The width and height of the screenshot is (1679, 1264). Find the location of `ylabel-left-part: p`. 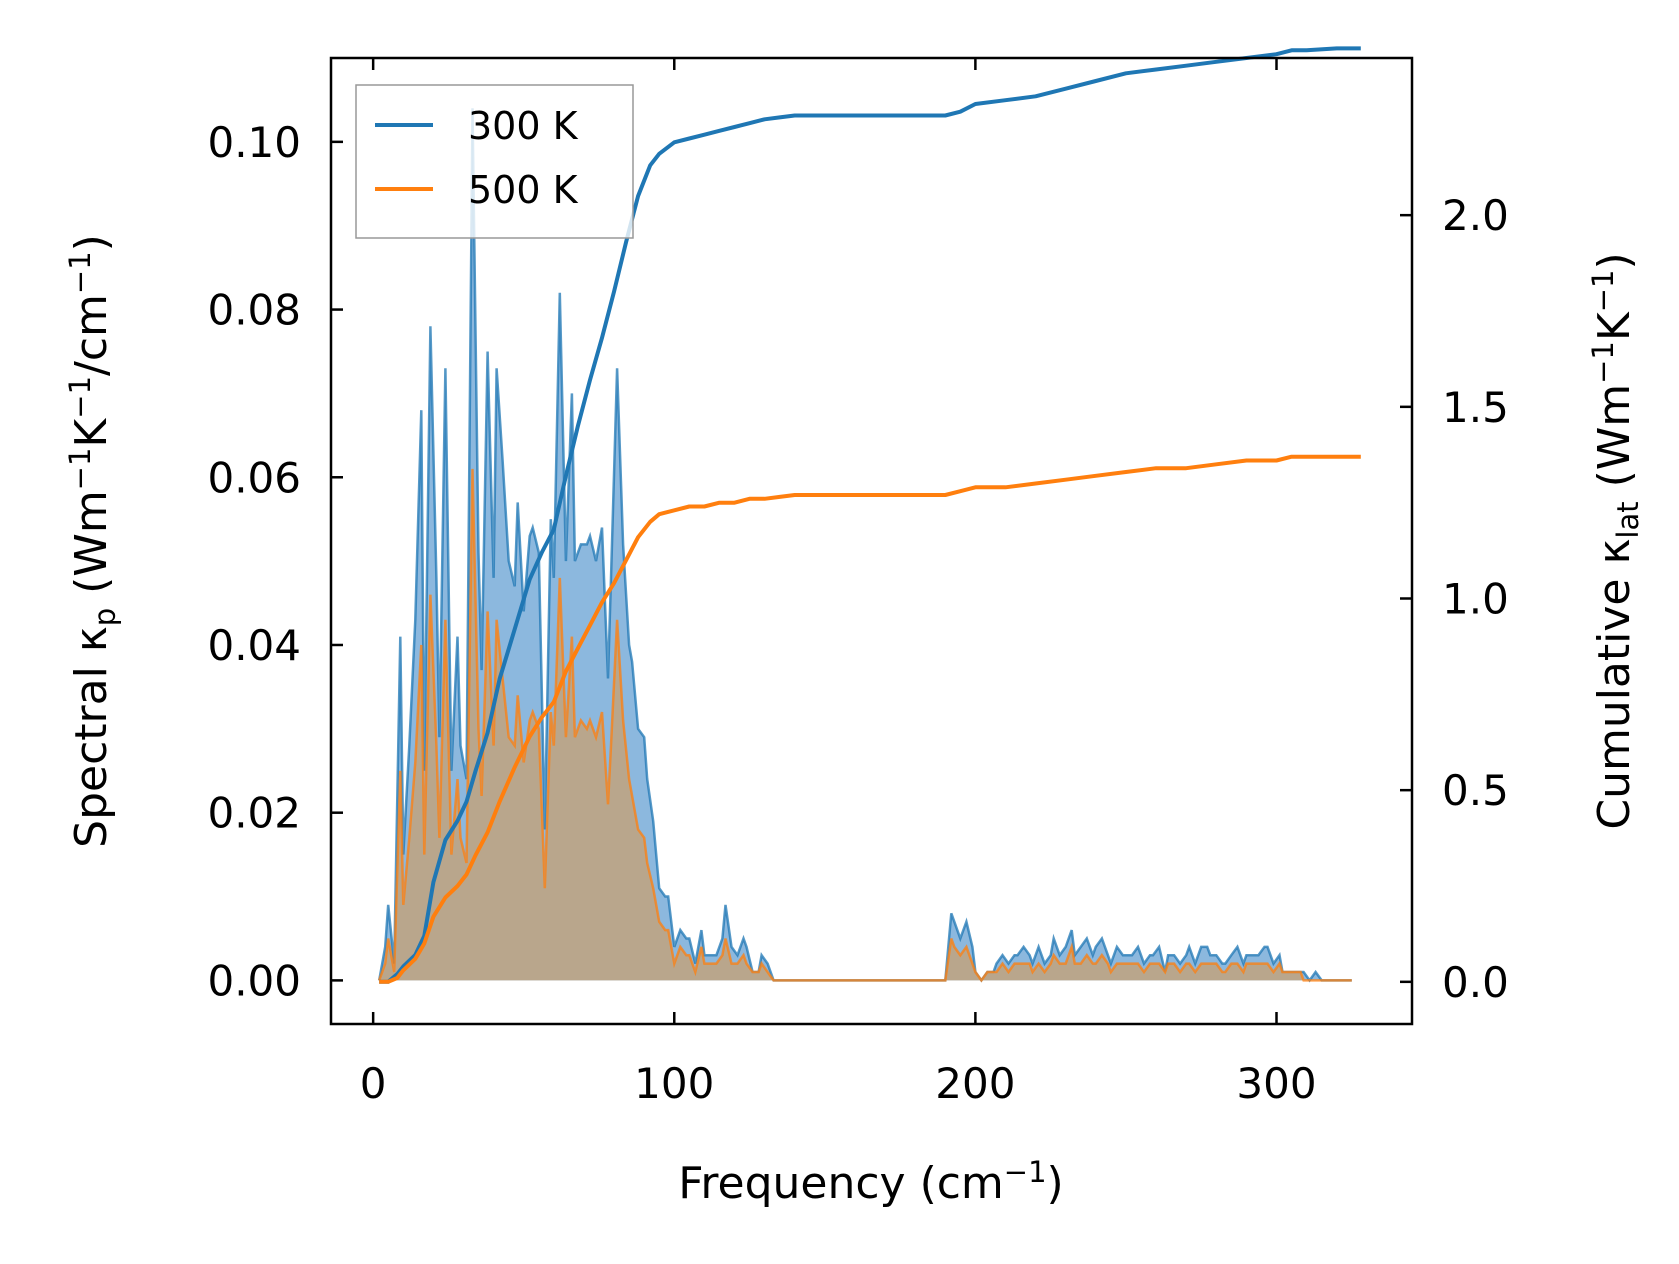

ylabel-left-part: p is located at coordinates (105, 617).